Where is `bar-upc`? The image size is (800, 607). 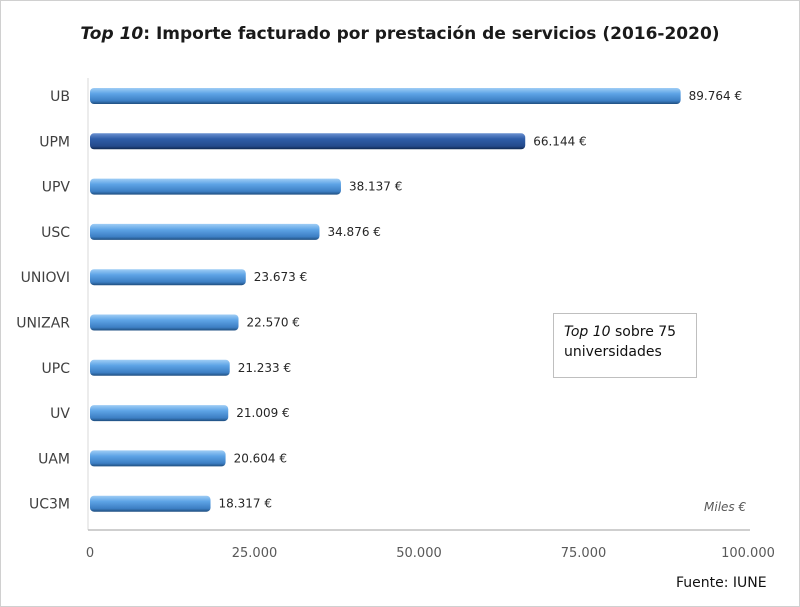 bar-upc is located at coordinates (160, 367).